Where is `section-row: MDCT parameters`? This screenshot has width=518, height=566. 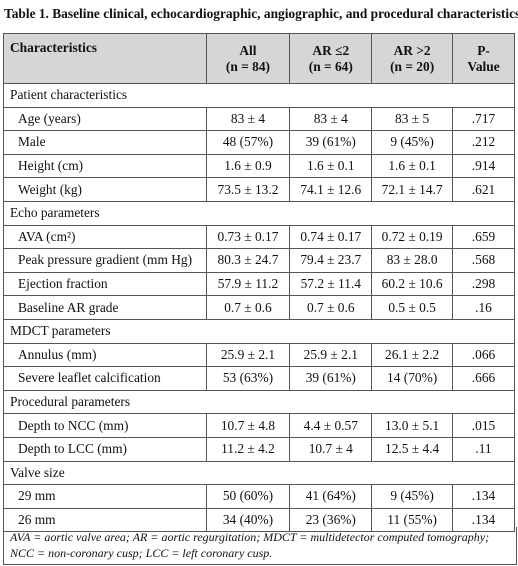
section-row: MDCT parameters is located at coordinates (259, 331).